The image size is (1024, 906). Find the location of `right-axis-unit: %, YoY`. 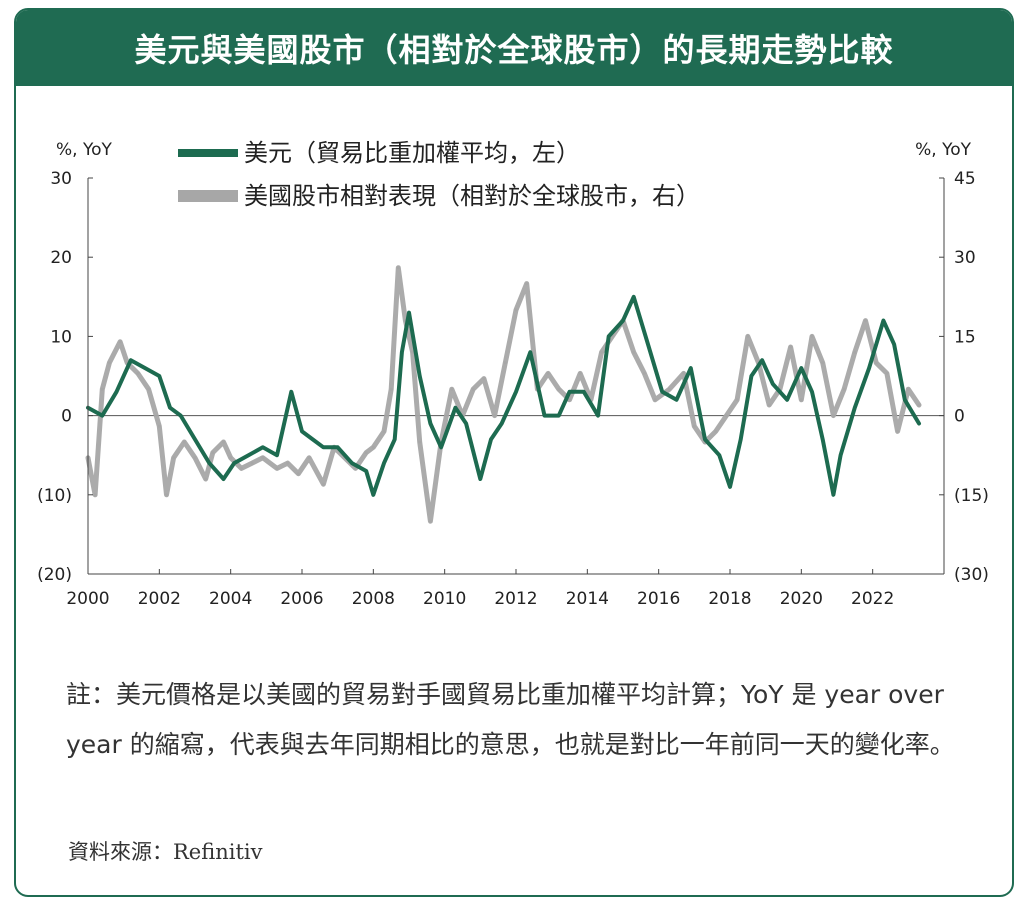

right-axis-unit: %, YoY is located at coordinates (943, 150).